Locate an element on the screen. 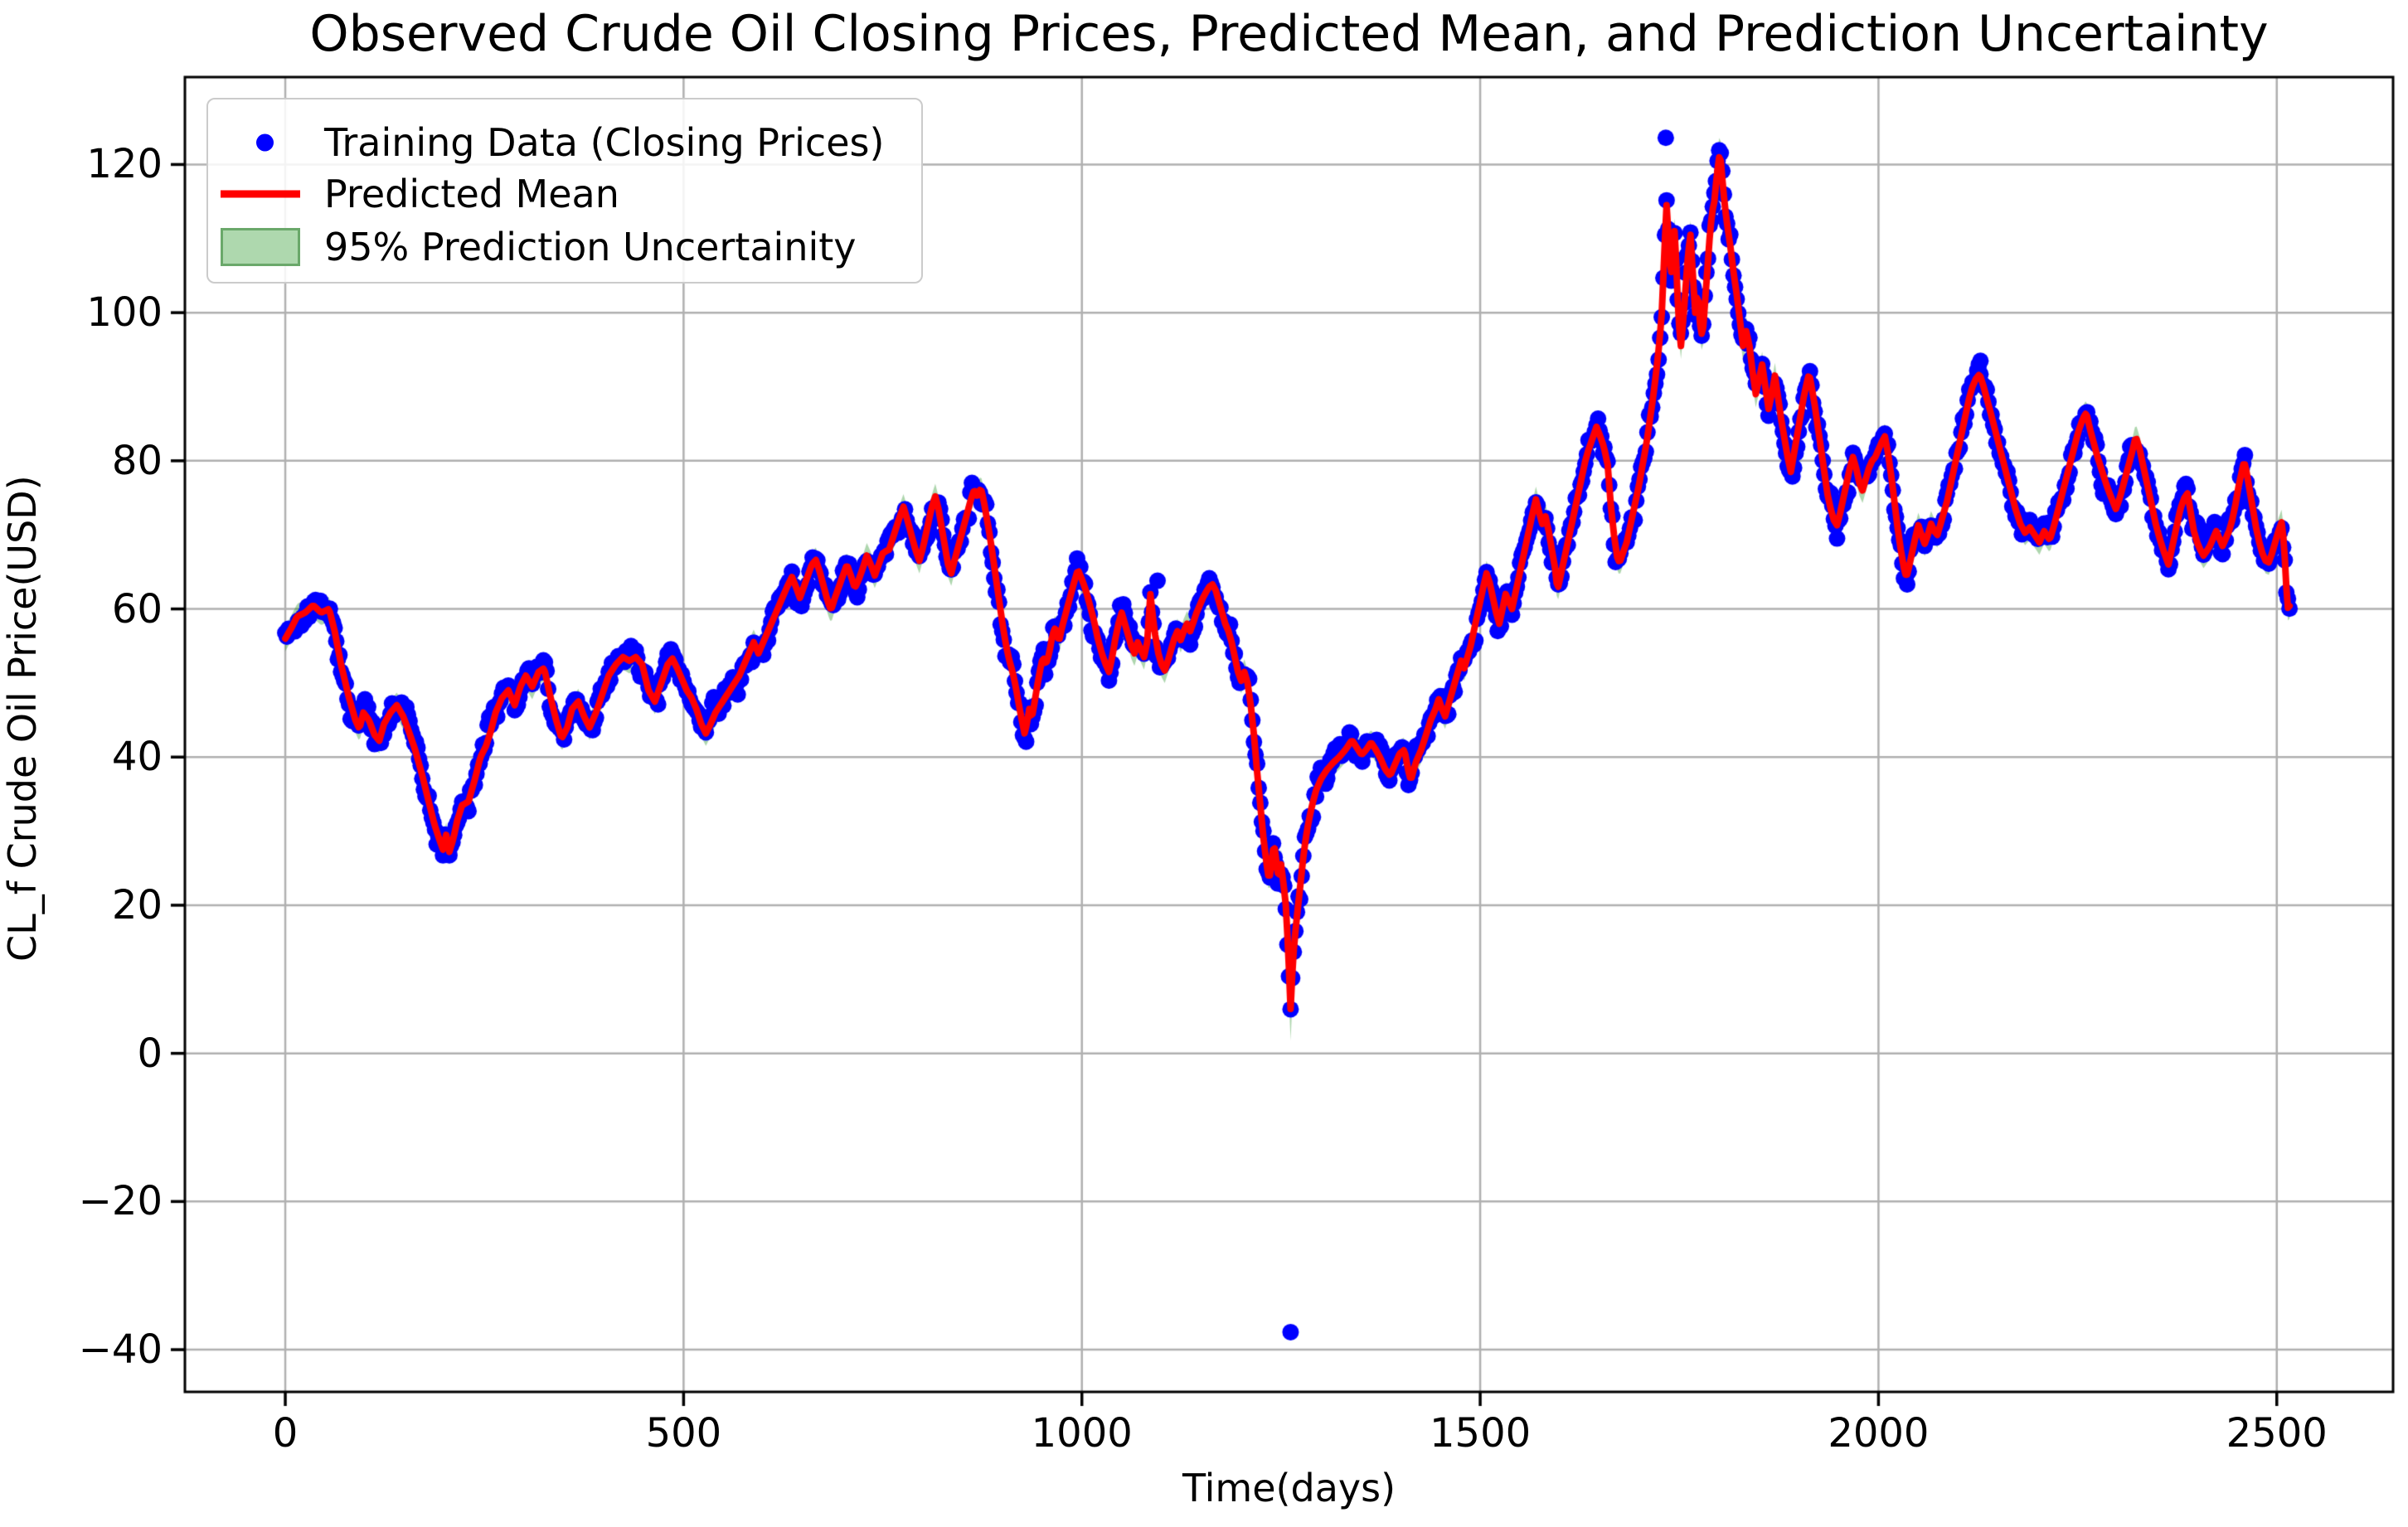 This screenshot has height=1527, width=2408. x-tick-label: 1000 is located at coordinates (1082, 1433).